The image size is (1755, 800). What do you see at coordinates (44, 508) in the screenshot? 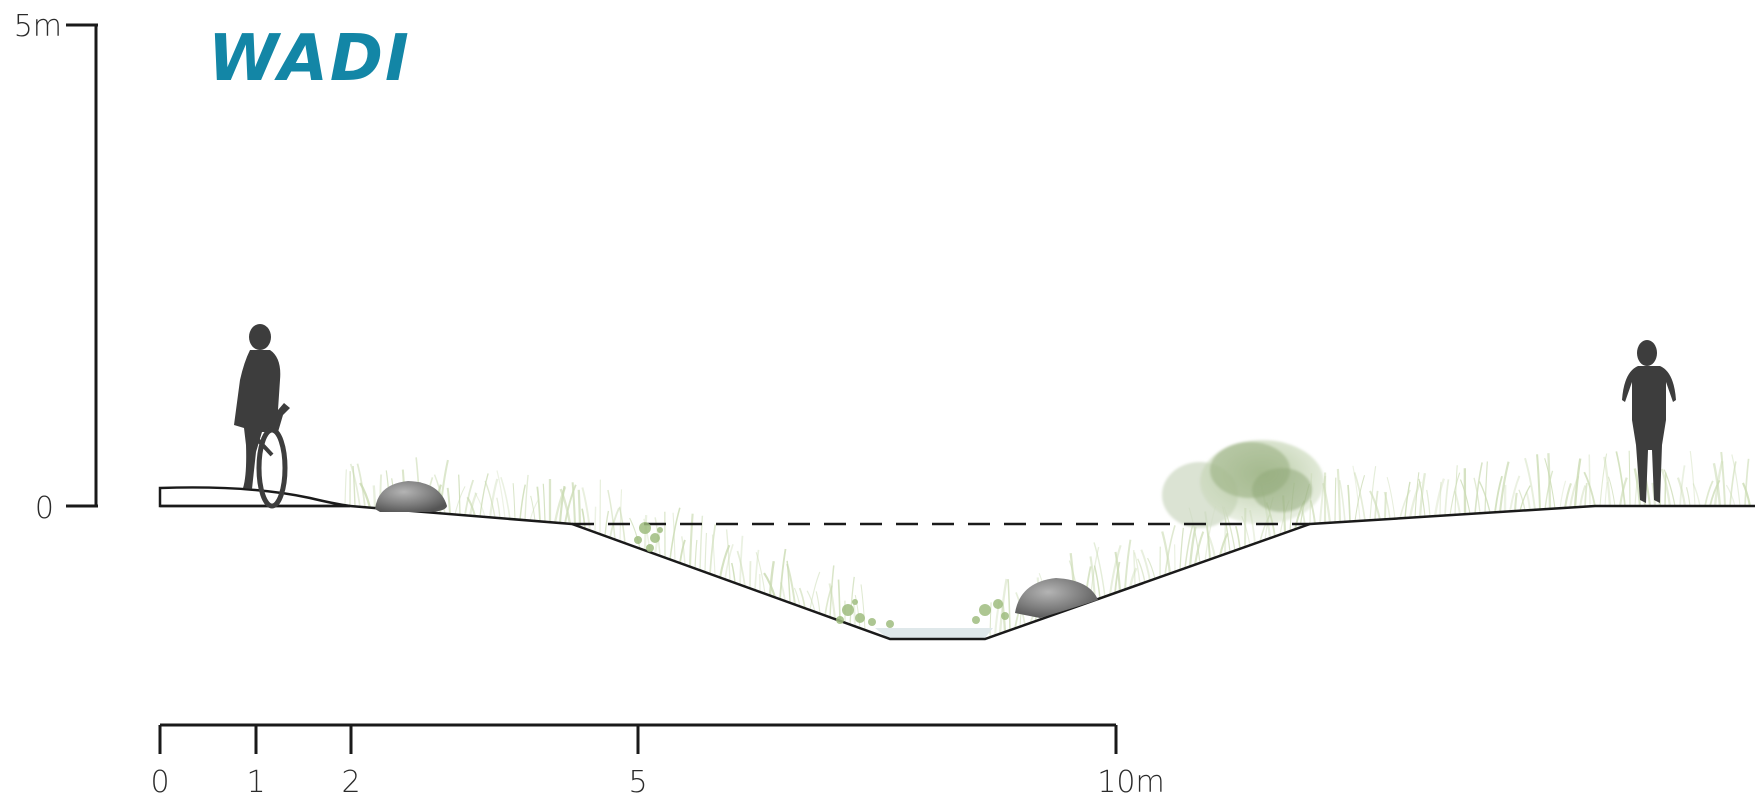
I see `vertical-scale-zero-label: 0` at bounding box center [44, 508].